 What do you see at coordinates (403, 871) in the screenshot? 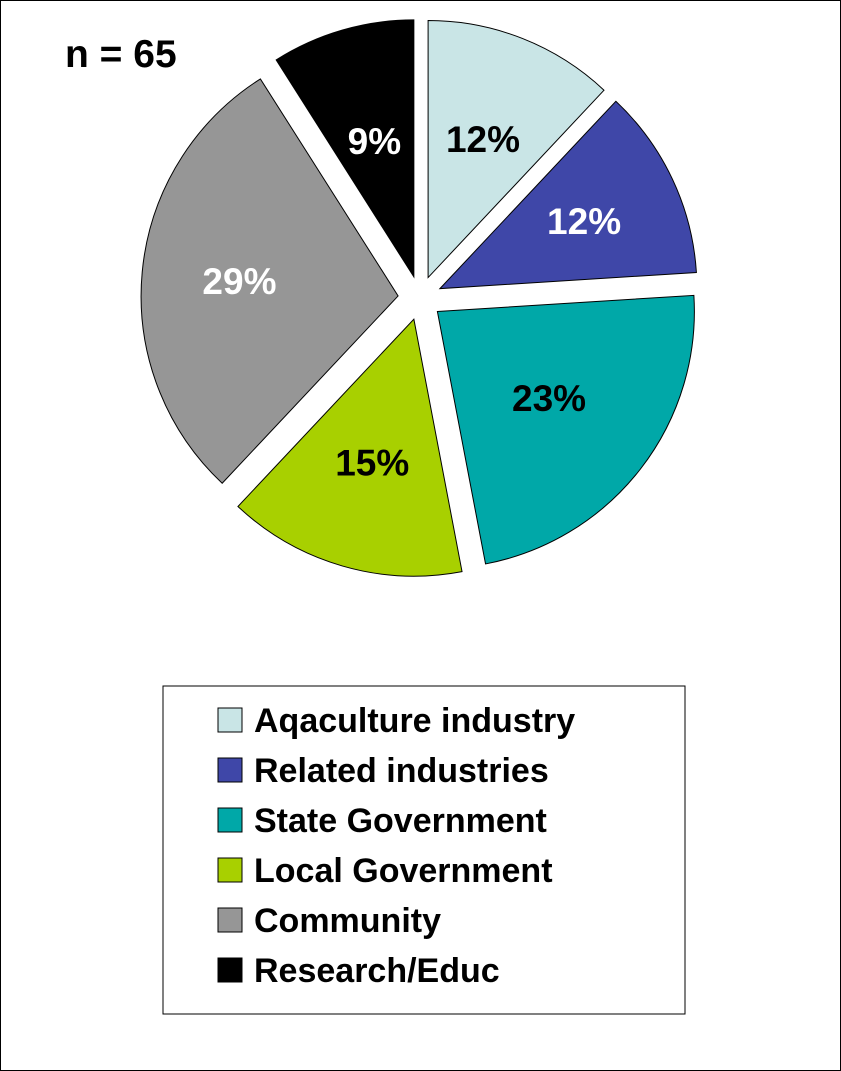
I see `legend-label: Local Government` at bounding box center [403, 871].